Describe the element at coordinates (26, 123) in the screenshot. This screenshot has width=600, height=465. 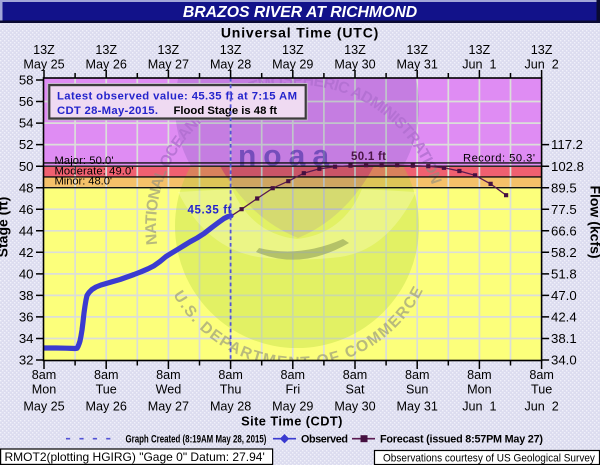
I see `svg-text: 54` at that location.